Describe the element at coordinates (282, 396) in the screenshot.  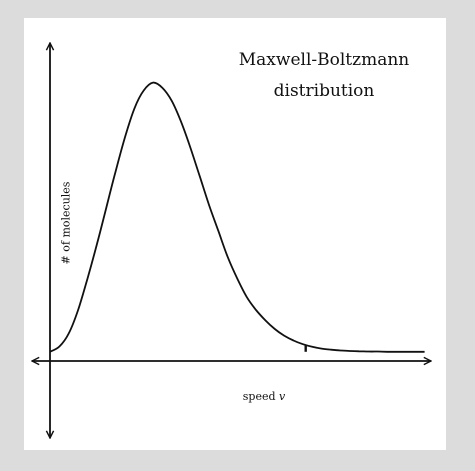
I see `x-axis-label-variable: v` at that location.